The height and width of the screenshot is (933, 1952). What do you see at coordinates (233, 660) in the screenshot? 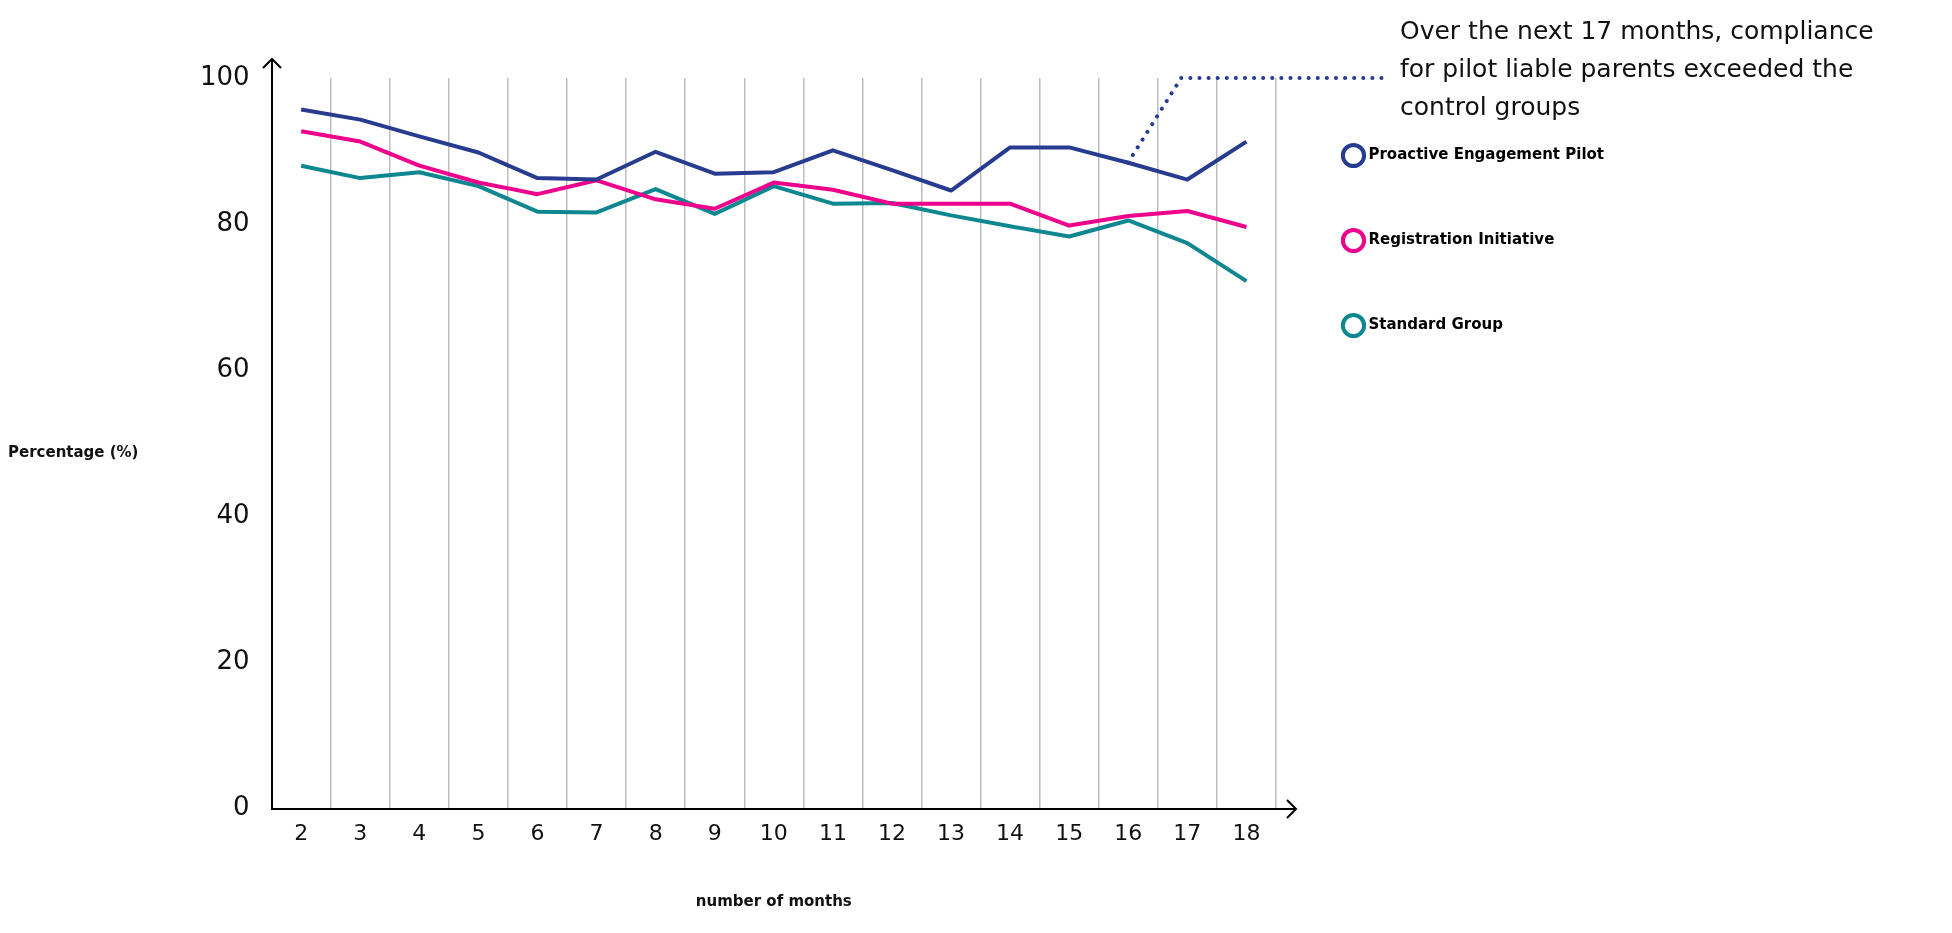
I see `y-tick-label: 20` at bounding box center [233, 660].